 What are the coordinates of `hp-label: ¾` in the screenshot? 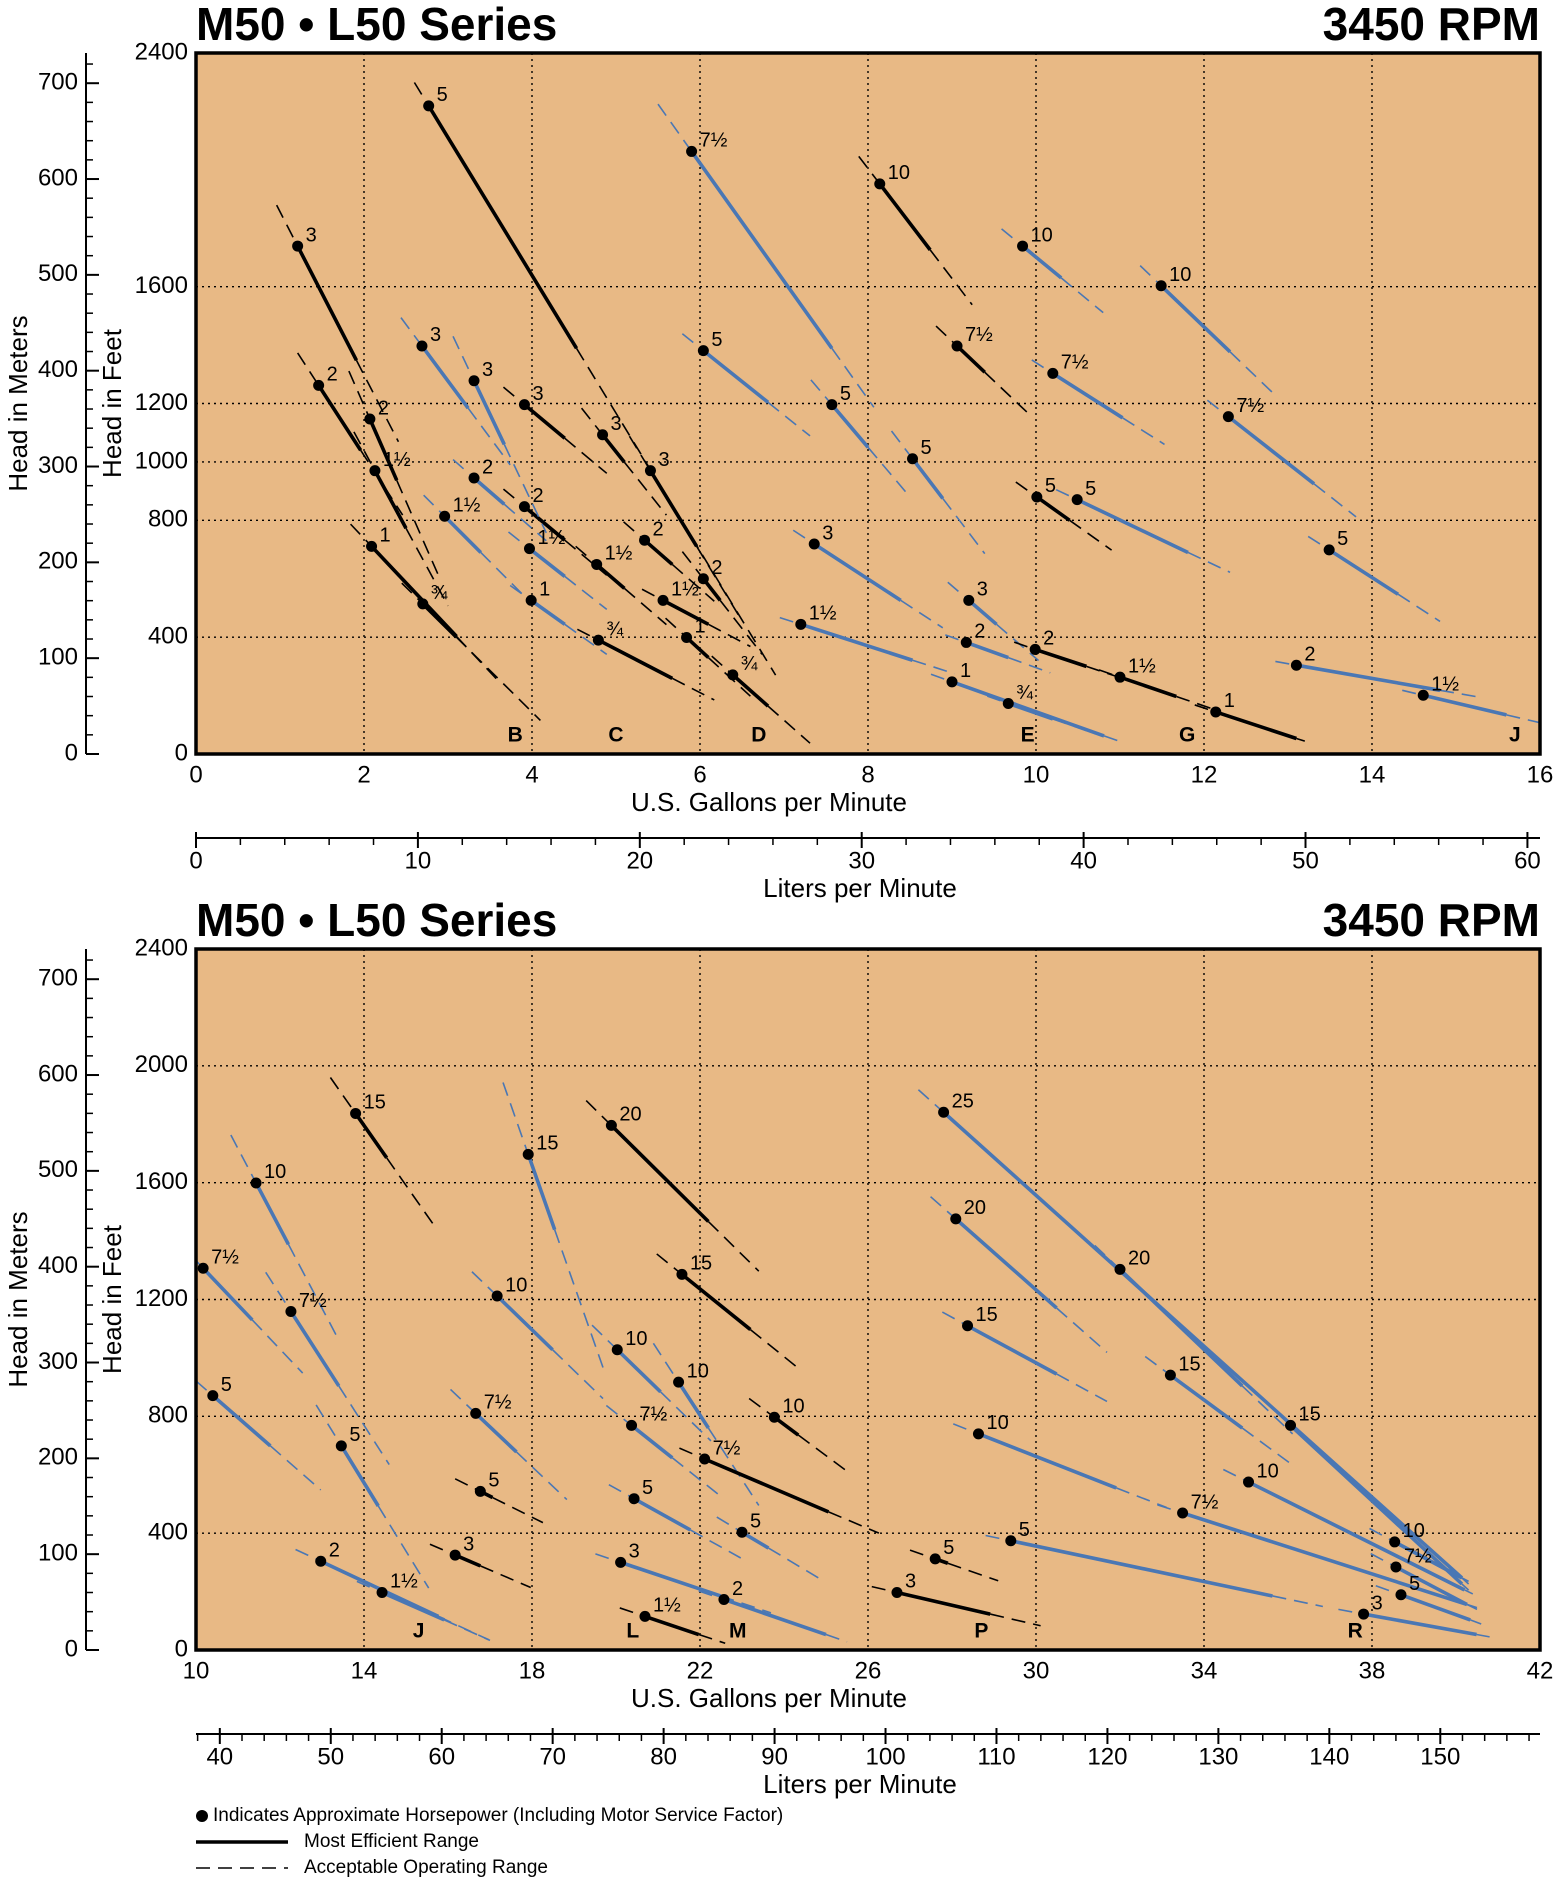 It's located at (749, 664).